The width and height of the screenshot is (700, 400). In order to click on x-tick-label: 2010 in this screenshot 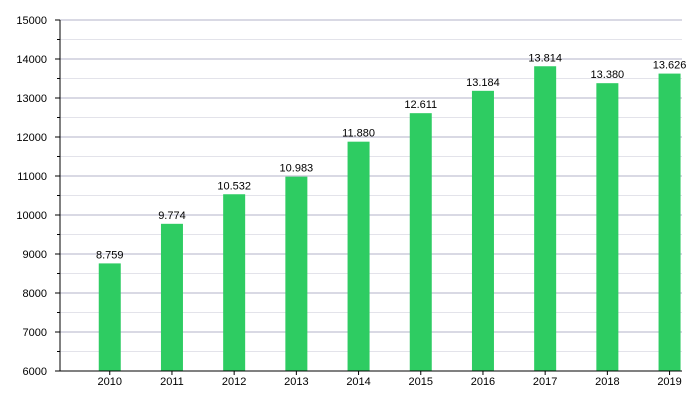, I will do `click(110, 382)`.